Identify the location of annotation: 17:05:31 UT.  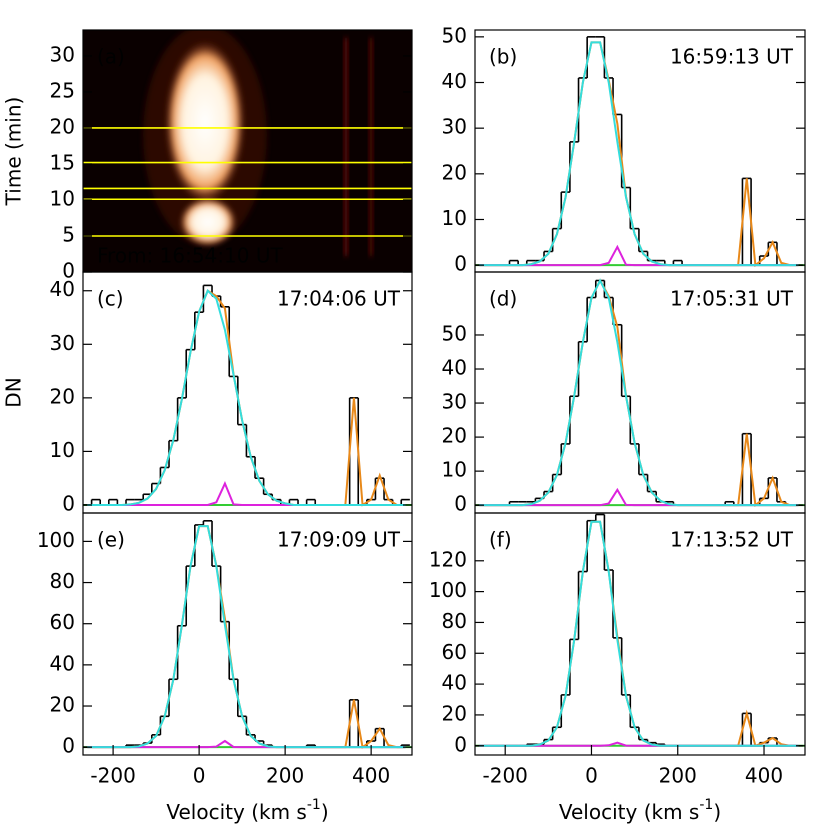
(732, 299).